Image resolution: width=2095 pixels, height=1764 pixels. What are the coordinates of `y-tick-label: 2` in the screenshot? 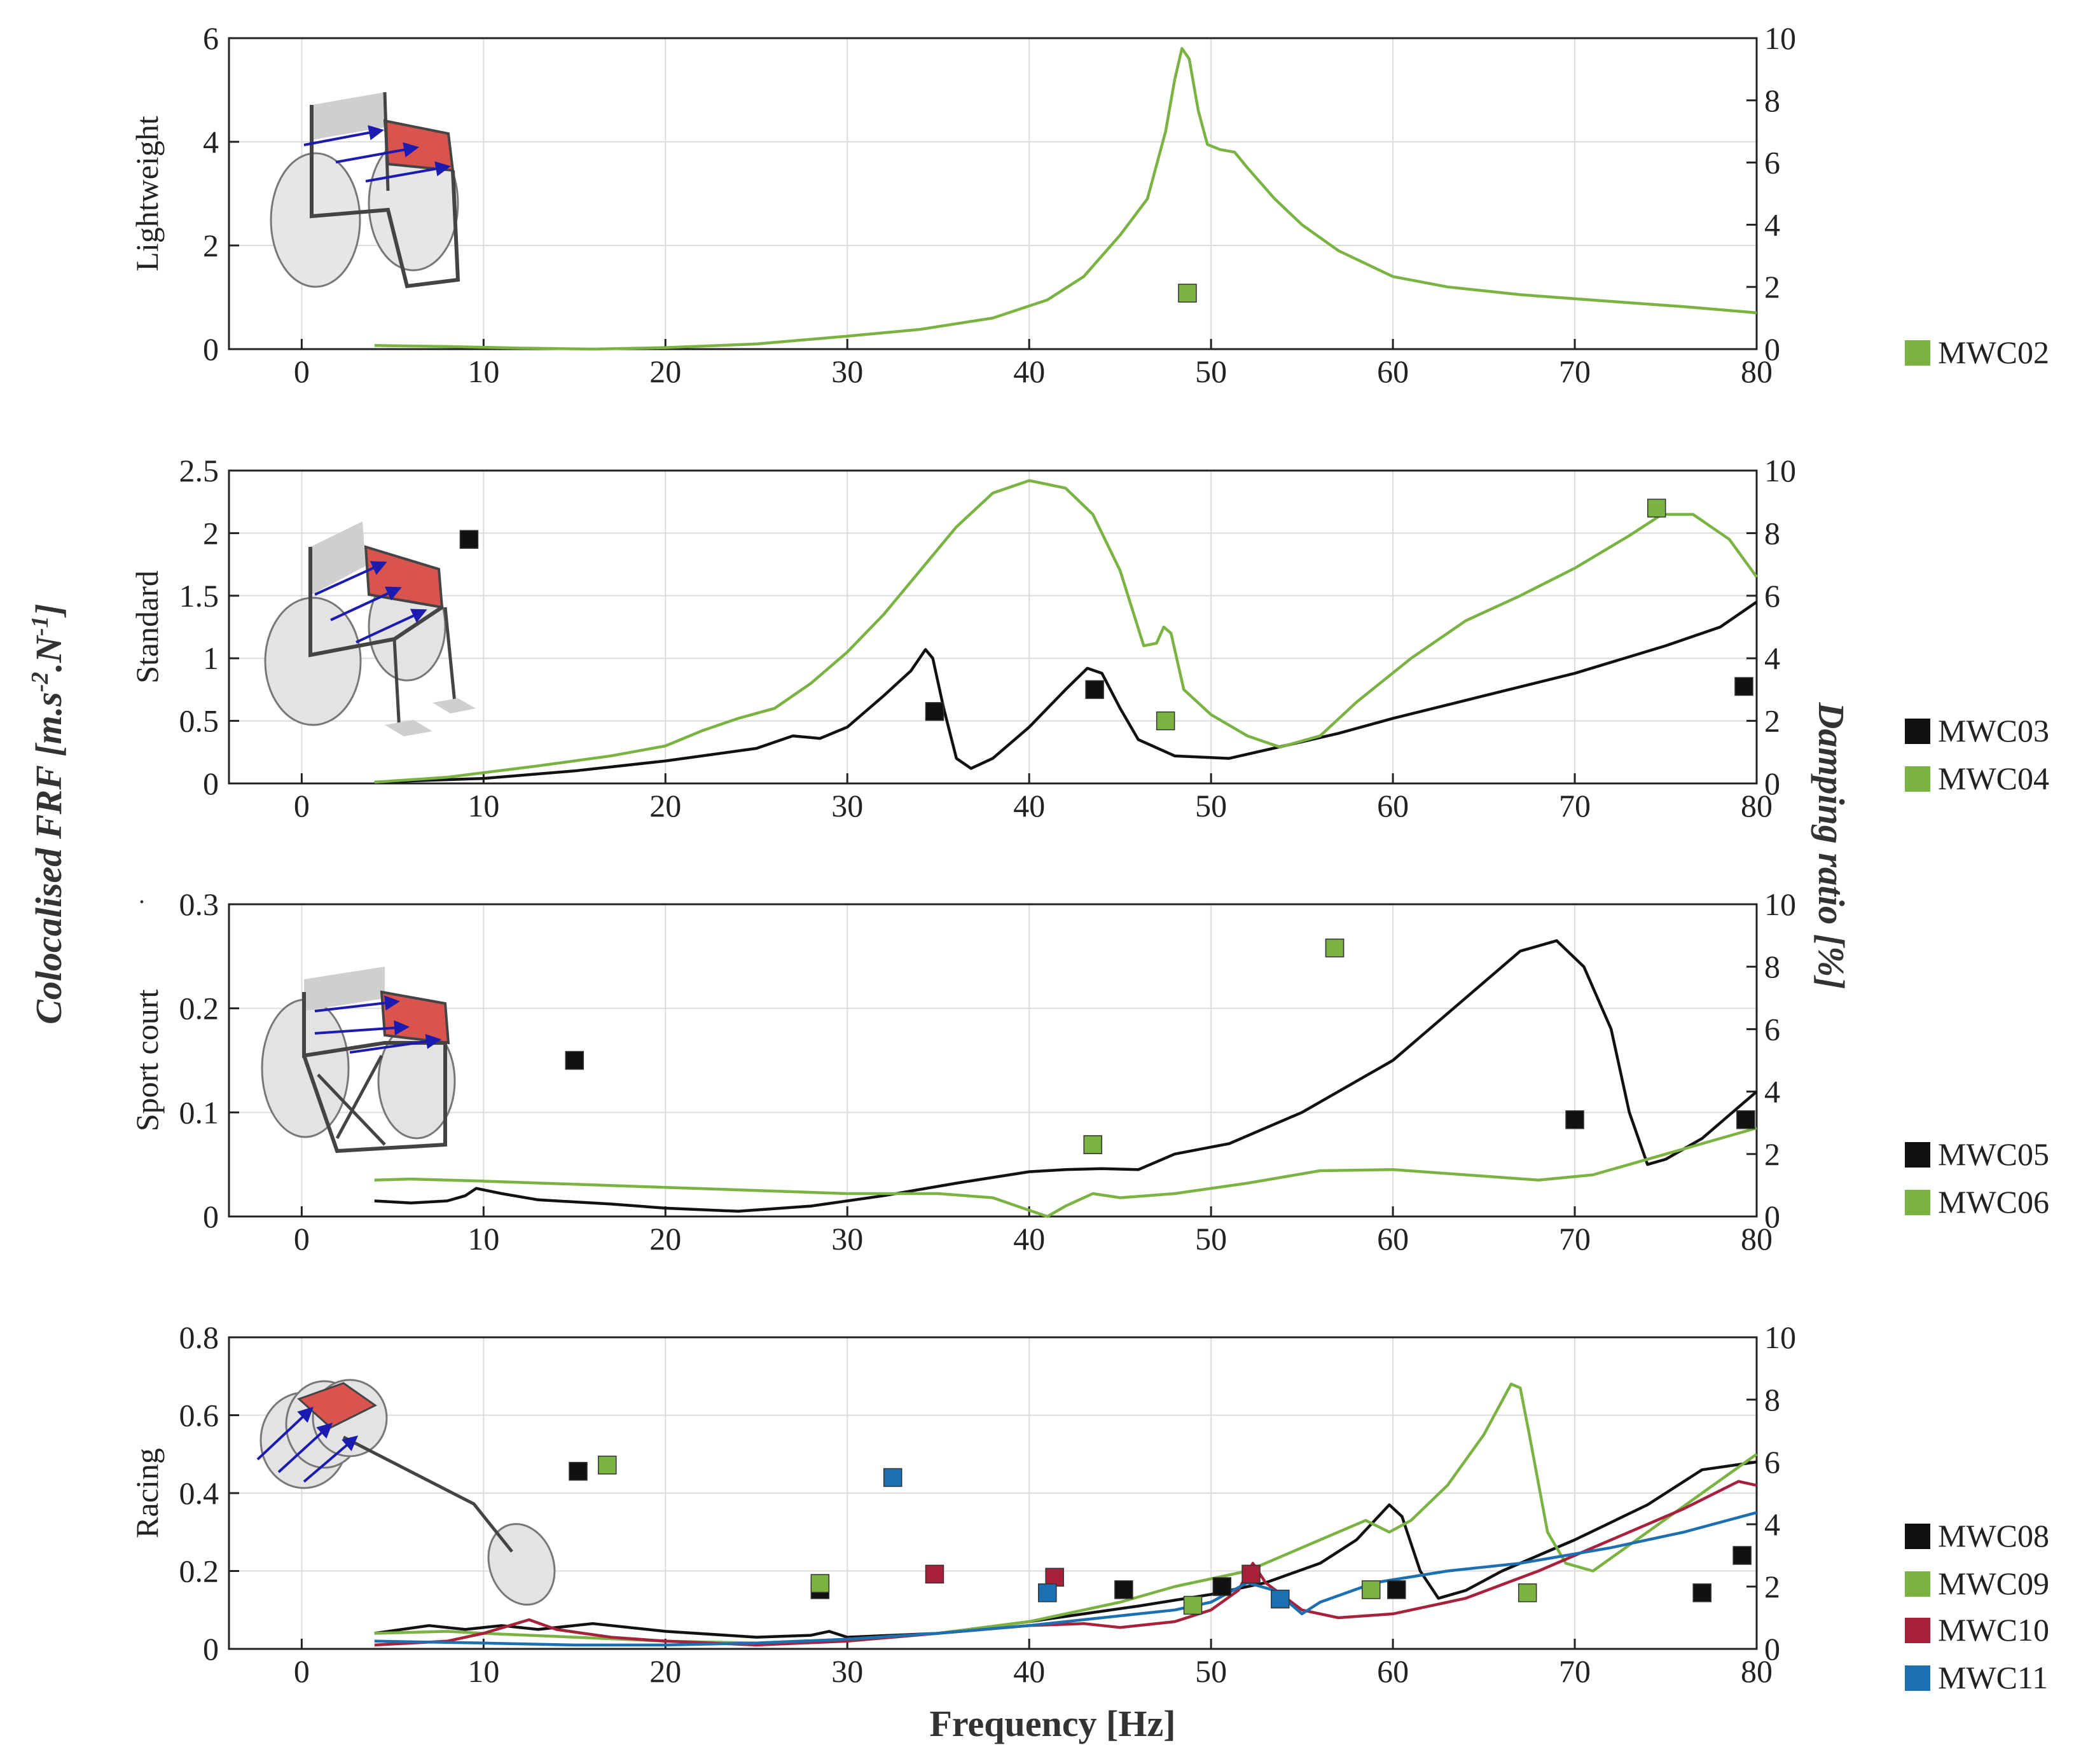 It's located at (211, 533).